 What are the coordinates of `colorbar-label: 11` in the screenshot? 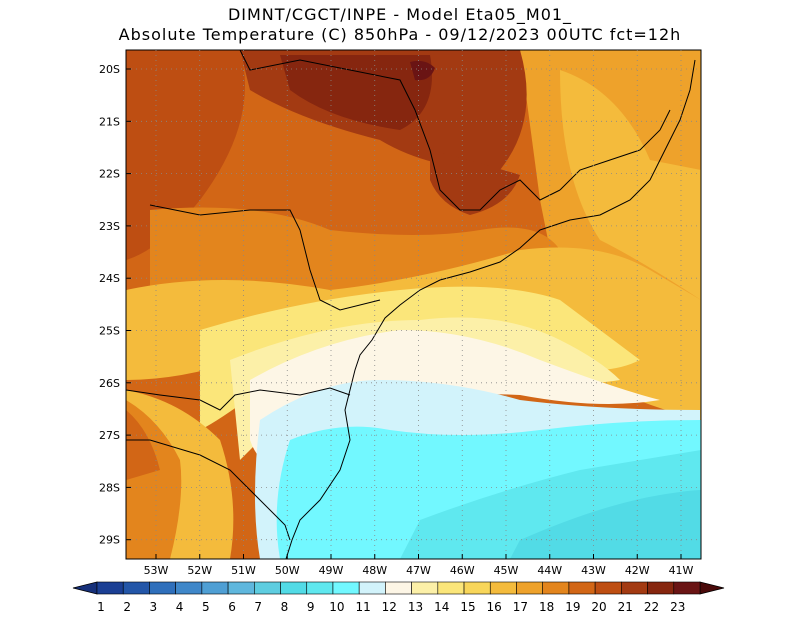 It's located at (362, 607).